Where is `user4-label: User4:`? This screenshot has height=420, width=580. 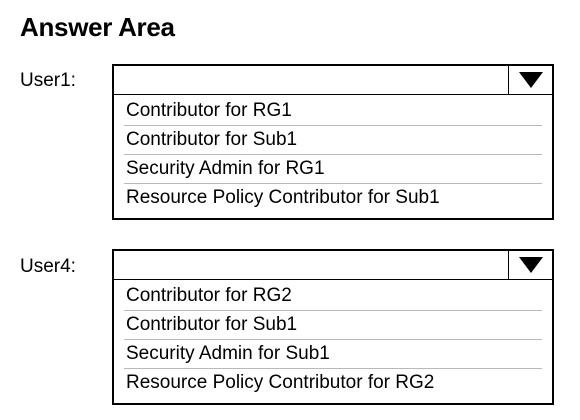
user4-label: User4: is located at coordinates (48, 266).